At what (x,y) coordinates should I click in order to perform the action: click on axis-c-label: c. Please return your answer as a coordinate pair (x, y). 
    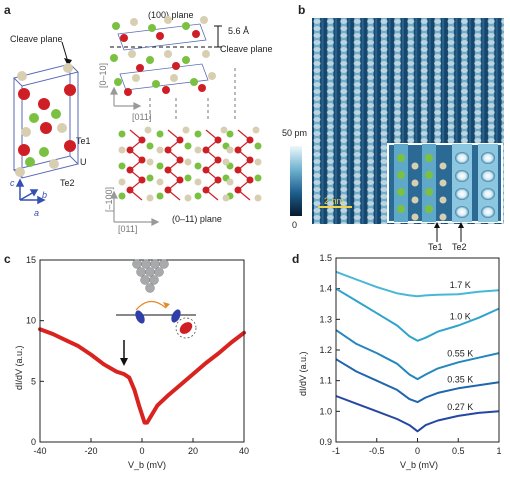
    Looking at the image, I should click on (12, 183).